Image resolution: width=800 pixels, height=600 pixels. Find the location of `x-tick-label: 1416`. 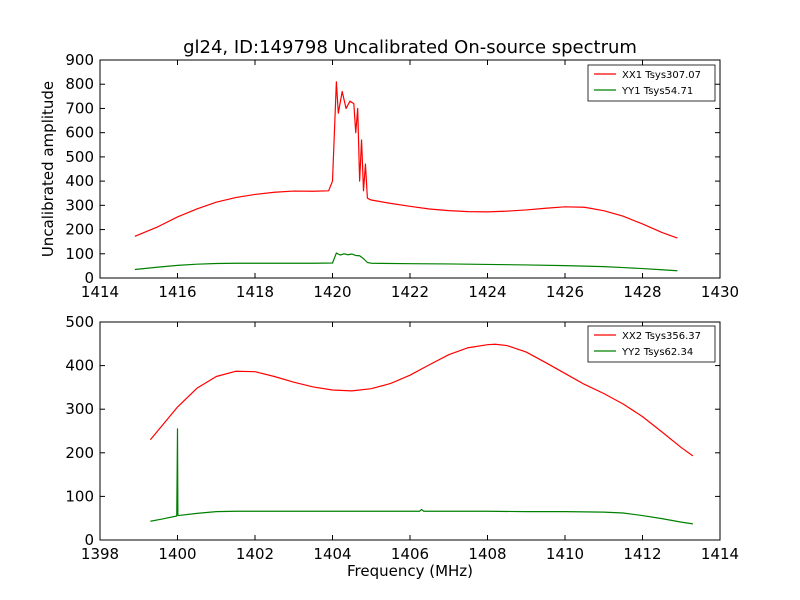

x-tick-label: 1416 is located at coordinates (177, 292).